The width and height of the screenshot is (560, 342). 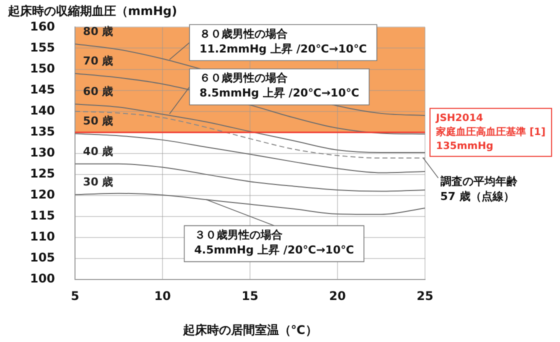 I want to click on y-tick-label: 115, so click(x=43, y=215).